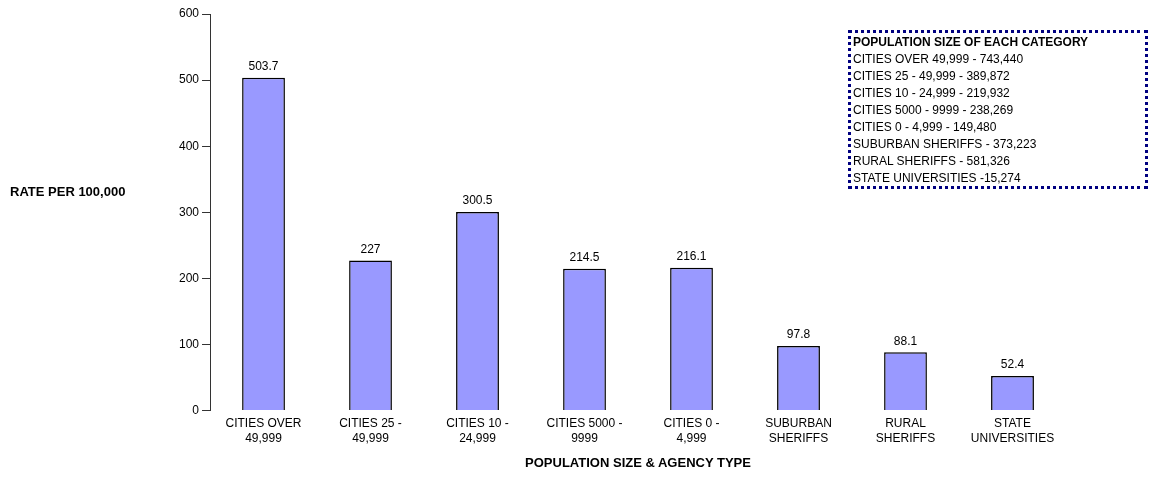  What do you see at coordinates (932, 93) in the screenshot?
I see `annotation: CITIES 10 - 24,999 - 219,932` at bounding box center [932, 93].